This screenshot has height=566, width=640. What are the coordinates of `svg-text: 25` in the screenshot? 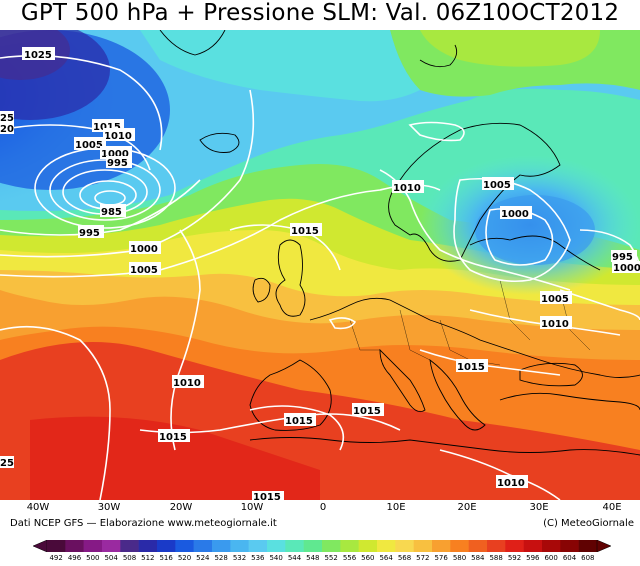 It's located at (7, 118).